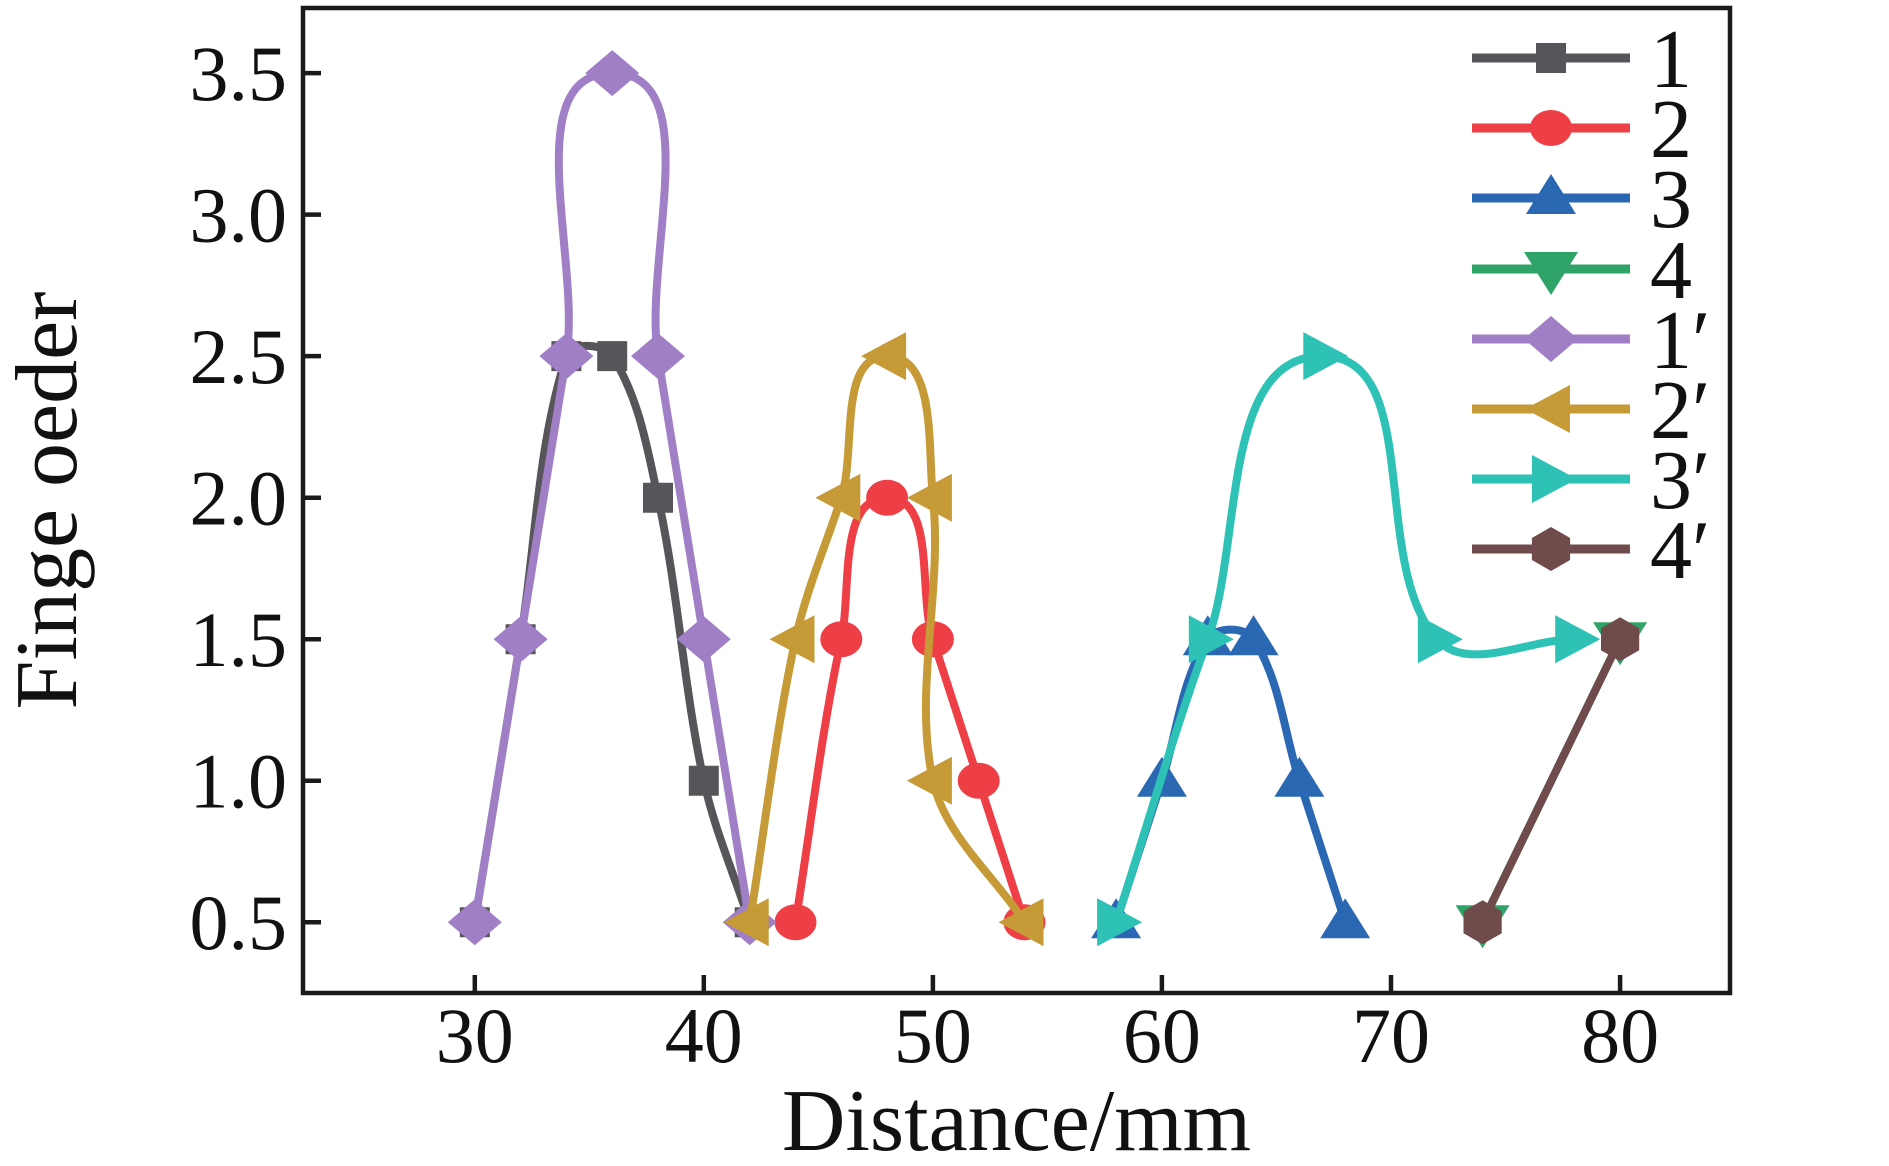 This screenshot has width=1889, height=1166. Describe the element at coordinates (1547, 409) in the screenshot. I see `legend-triangle-left-marker` at that location.